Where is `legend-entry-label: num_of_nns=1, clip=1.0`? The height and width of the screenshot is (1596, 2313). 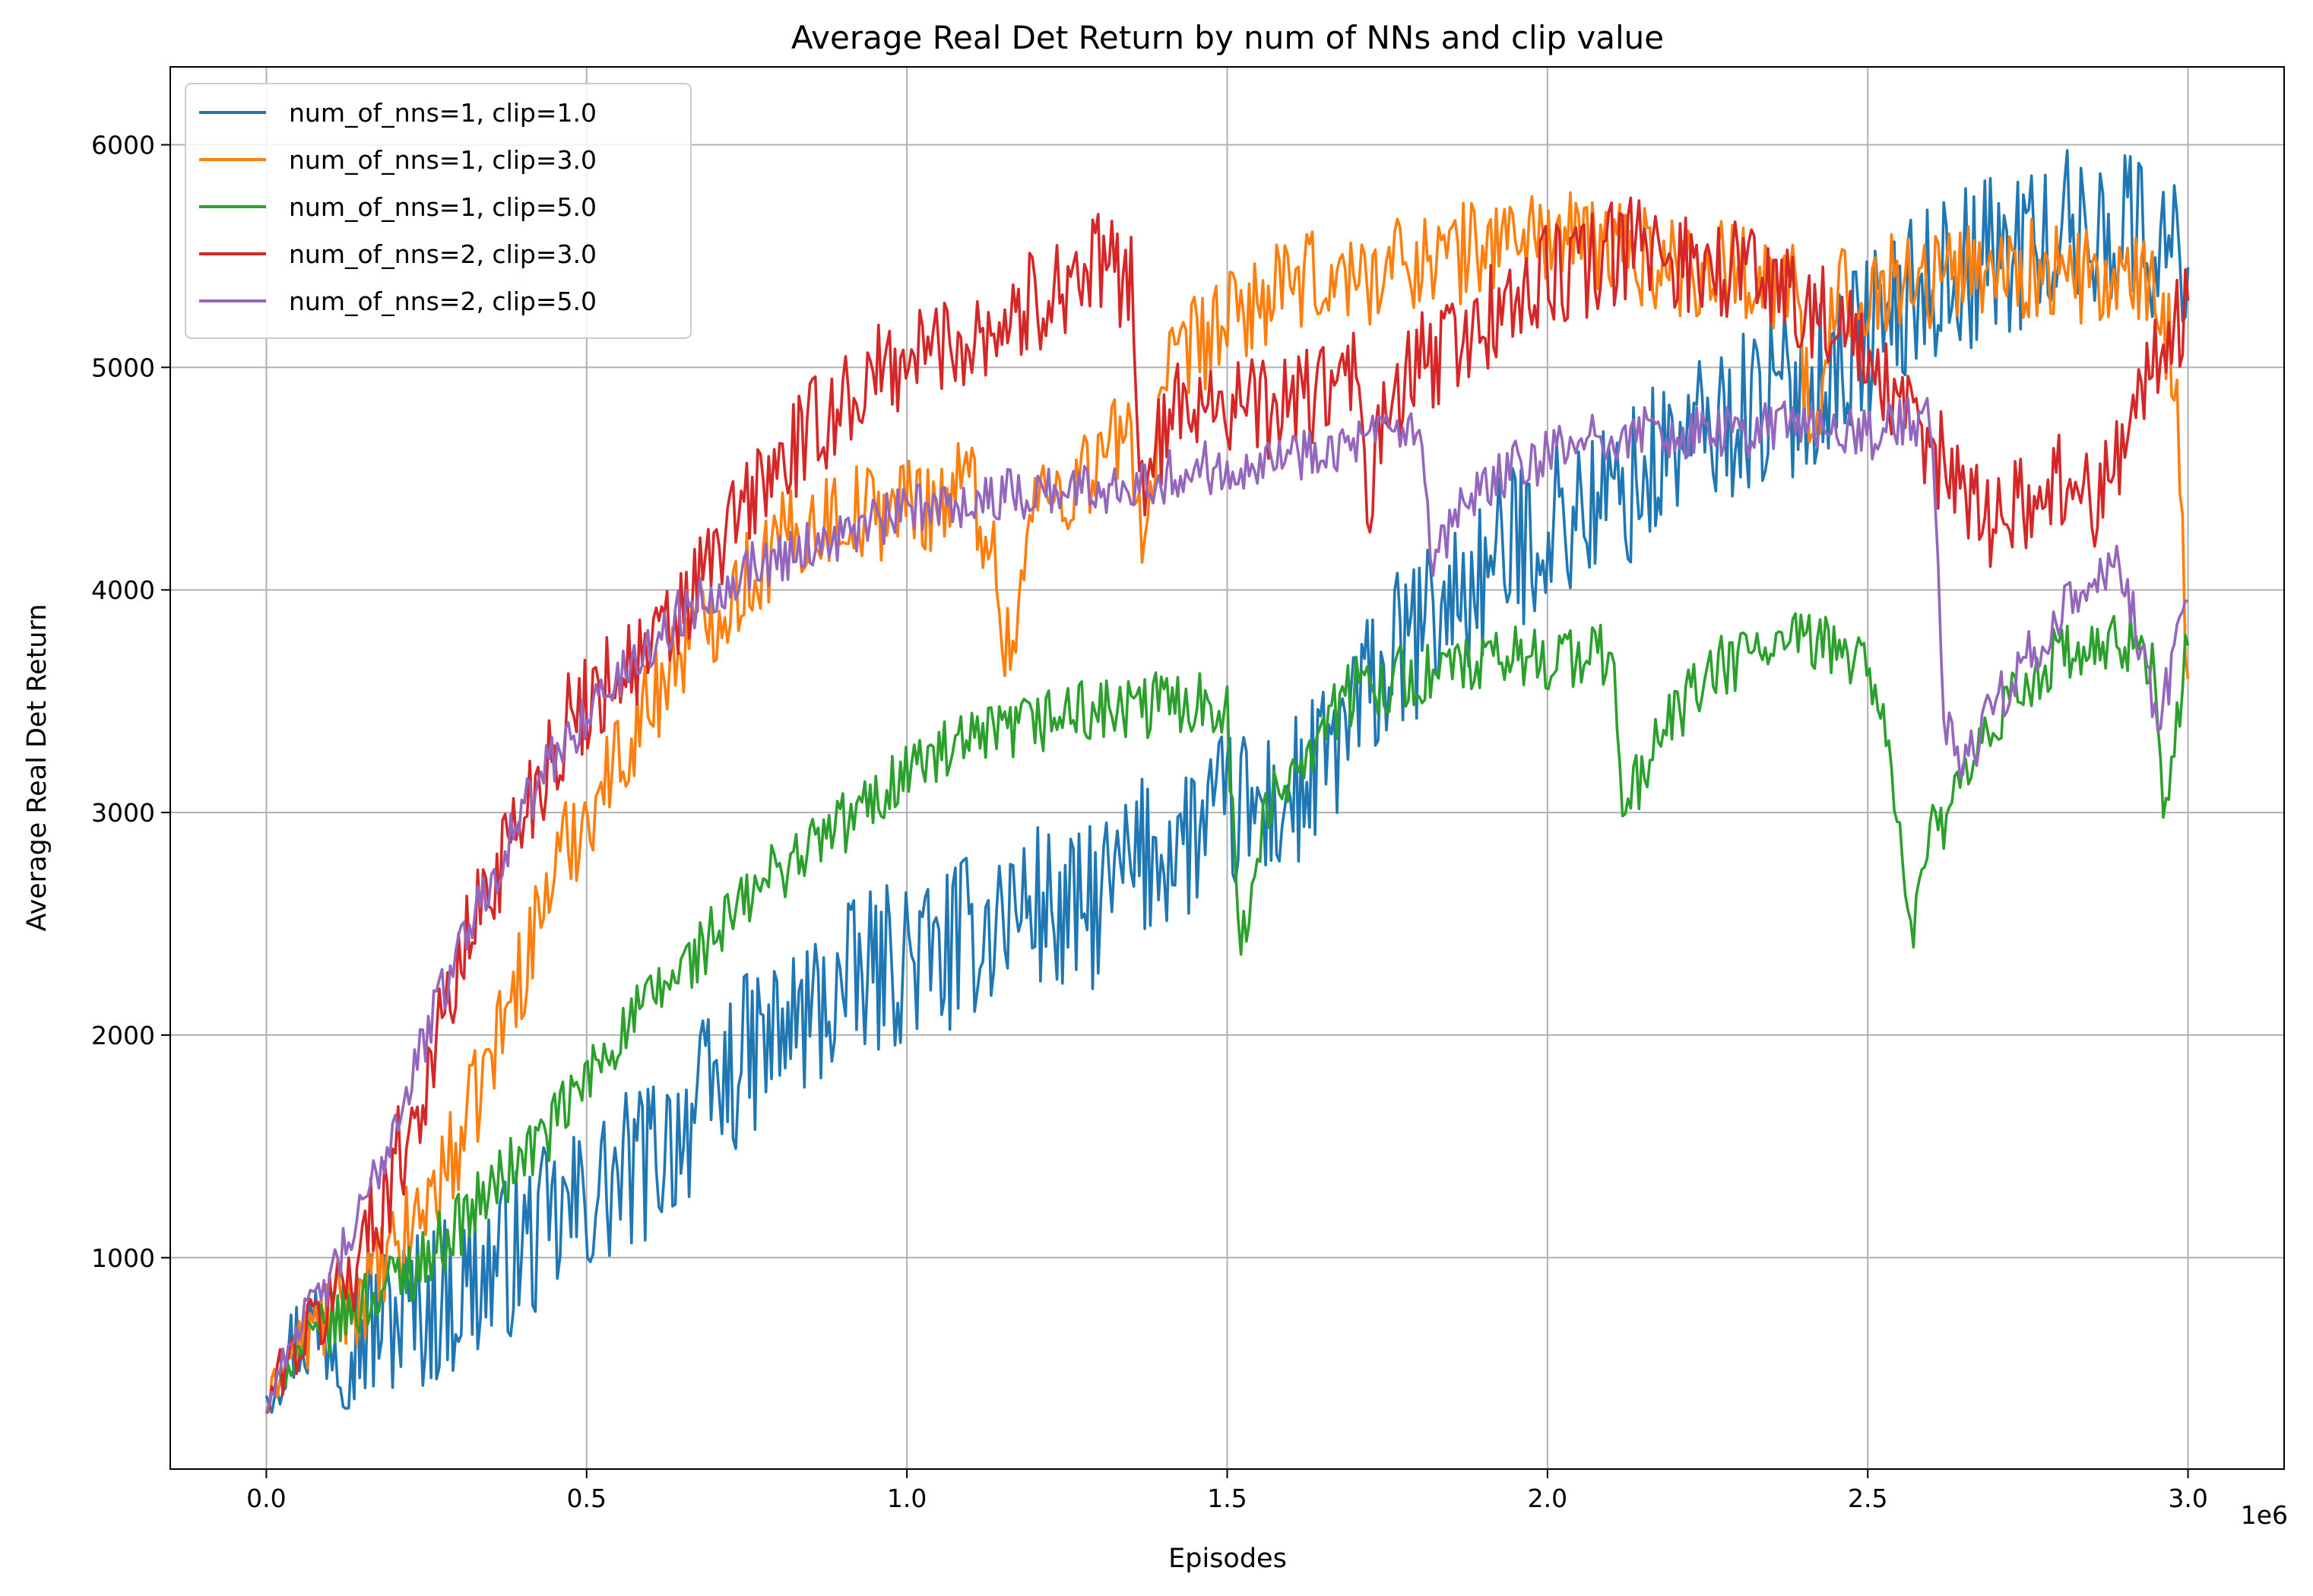 legend-entry-label: num_of_nns=1, clip=1.0 is located at coordinates (443, 113).